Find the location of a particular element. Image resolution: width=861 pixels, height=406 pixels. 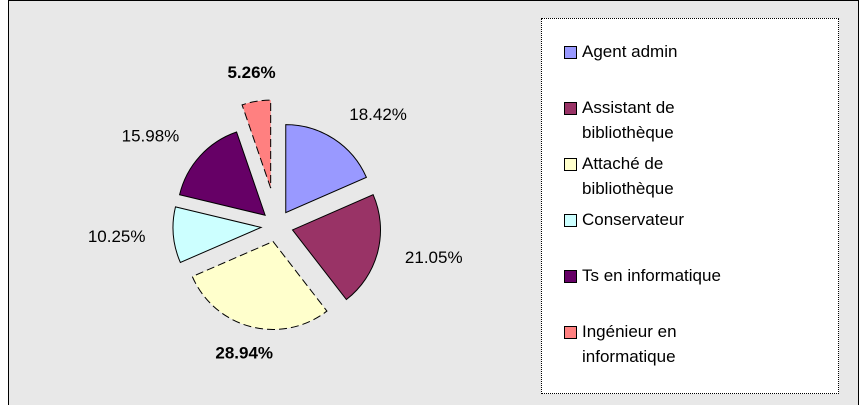

legend-entry: Ts en informatique is located at coordinates (699, 275).